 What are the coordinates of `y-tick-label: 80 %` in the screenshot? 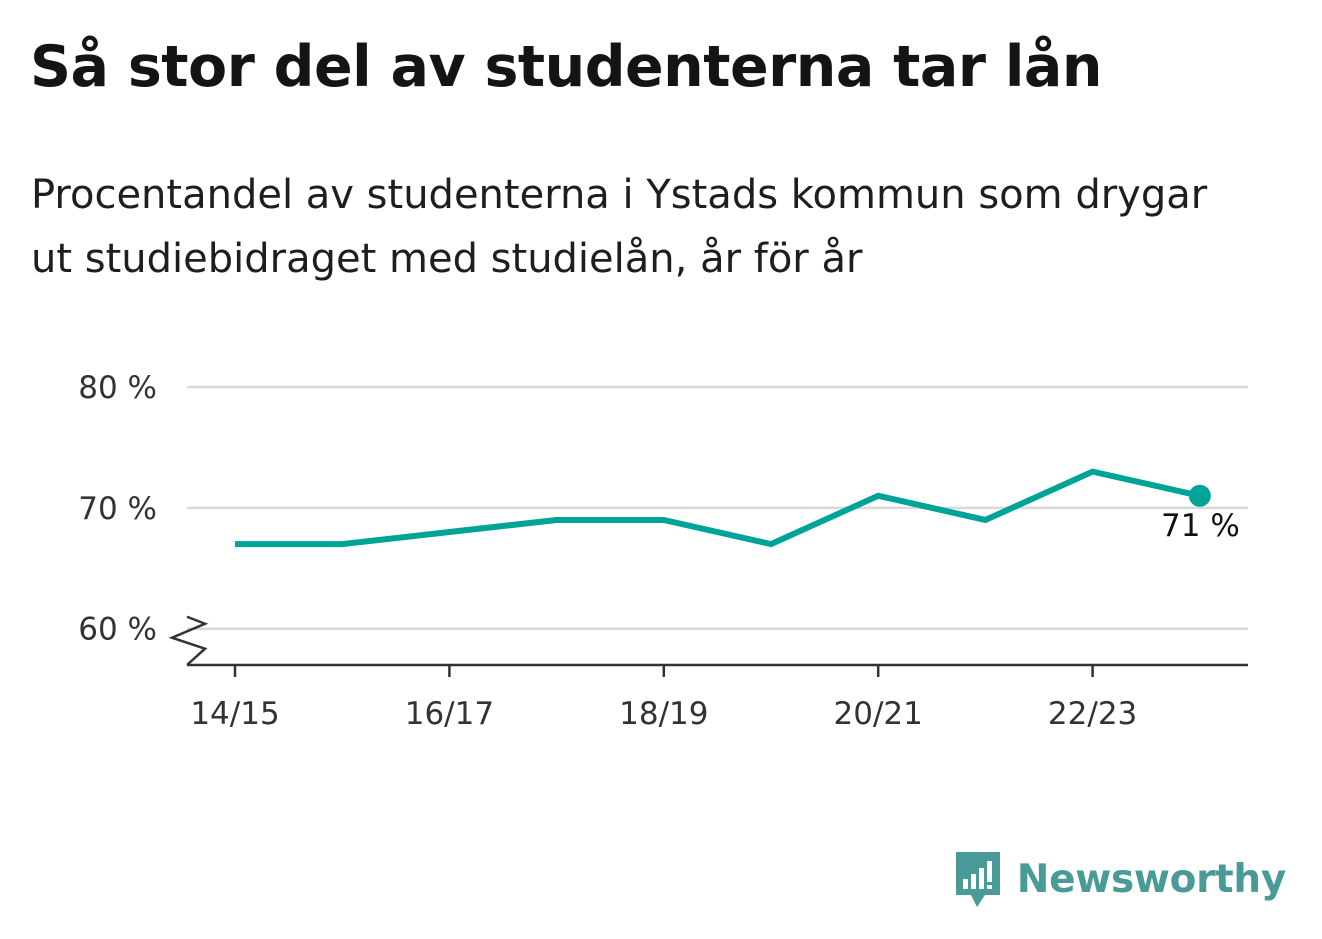 It's located at (117, 388).